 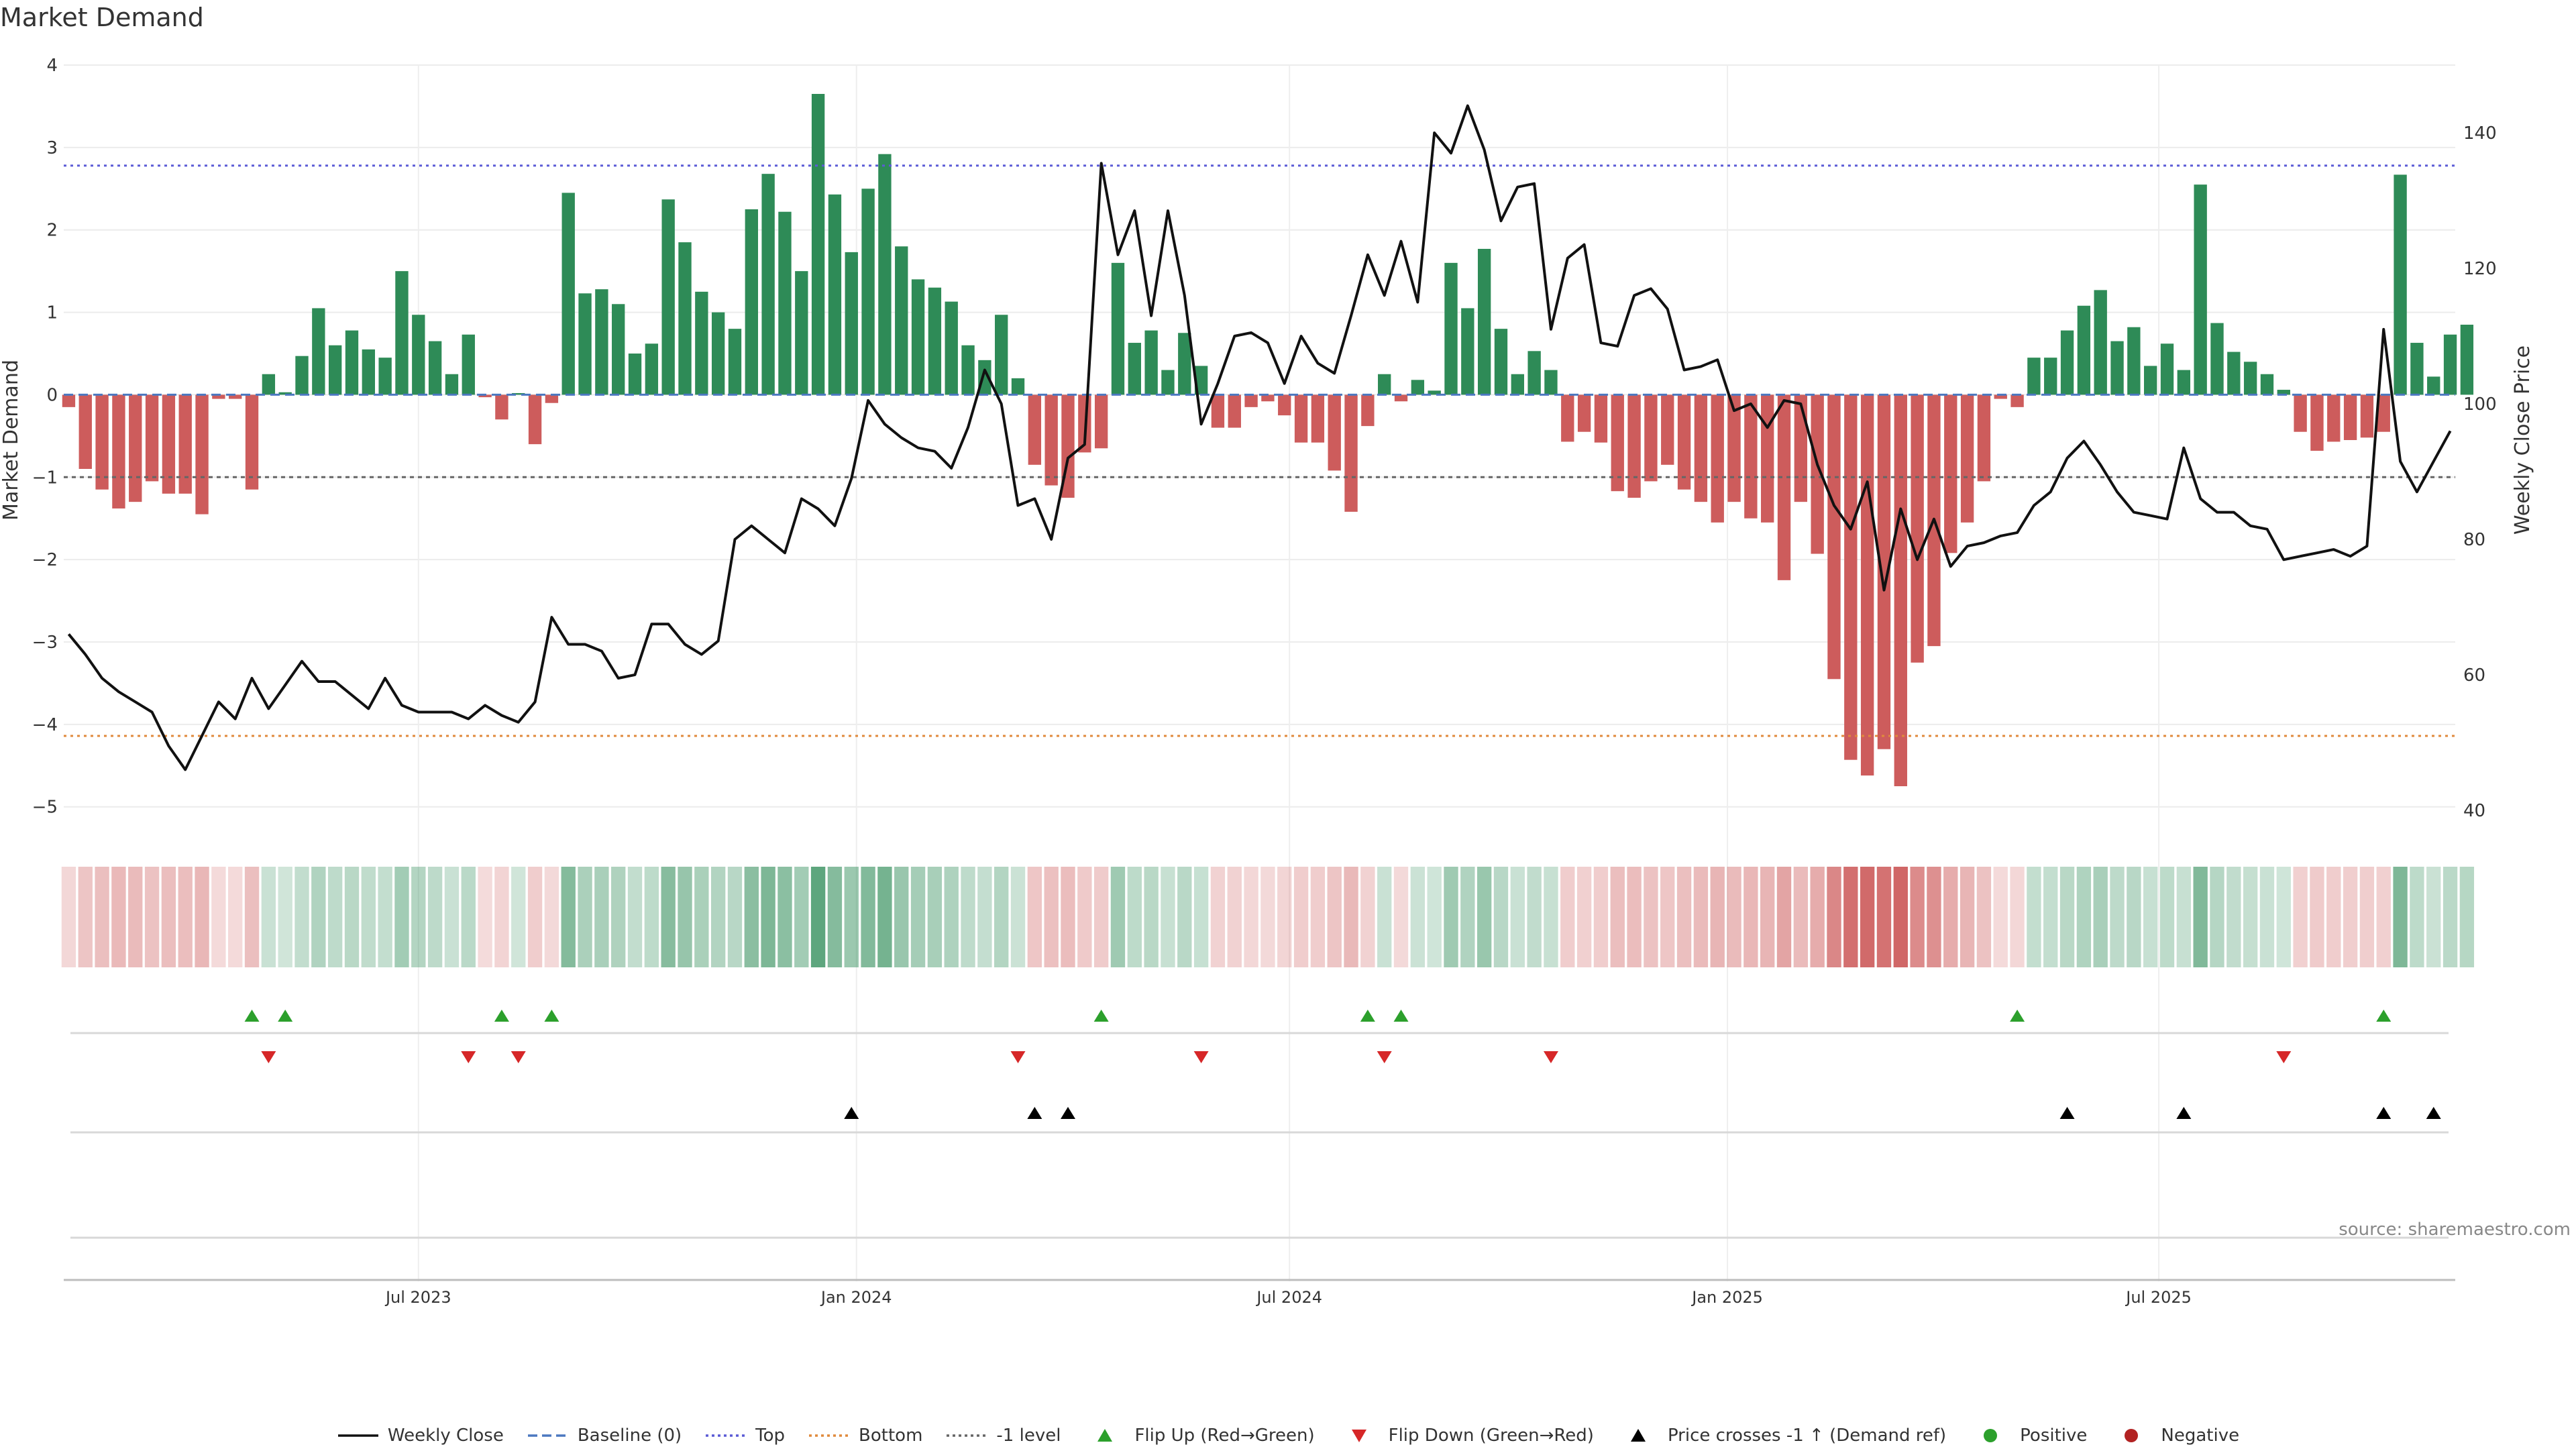 What do you see at coordinates (1003, 1436) in the screenshot?
I see `legend-item: -1 level` at bounding box center [1003, 1436].